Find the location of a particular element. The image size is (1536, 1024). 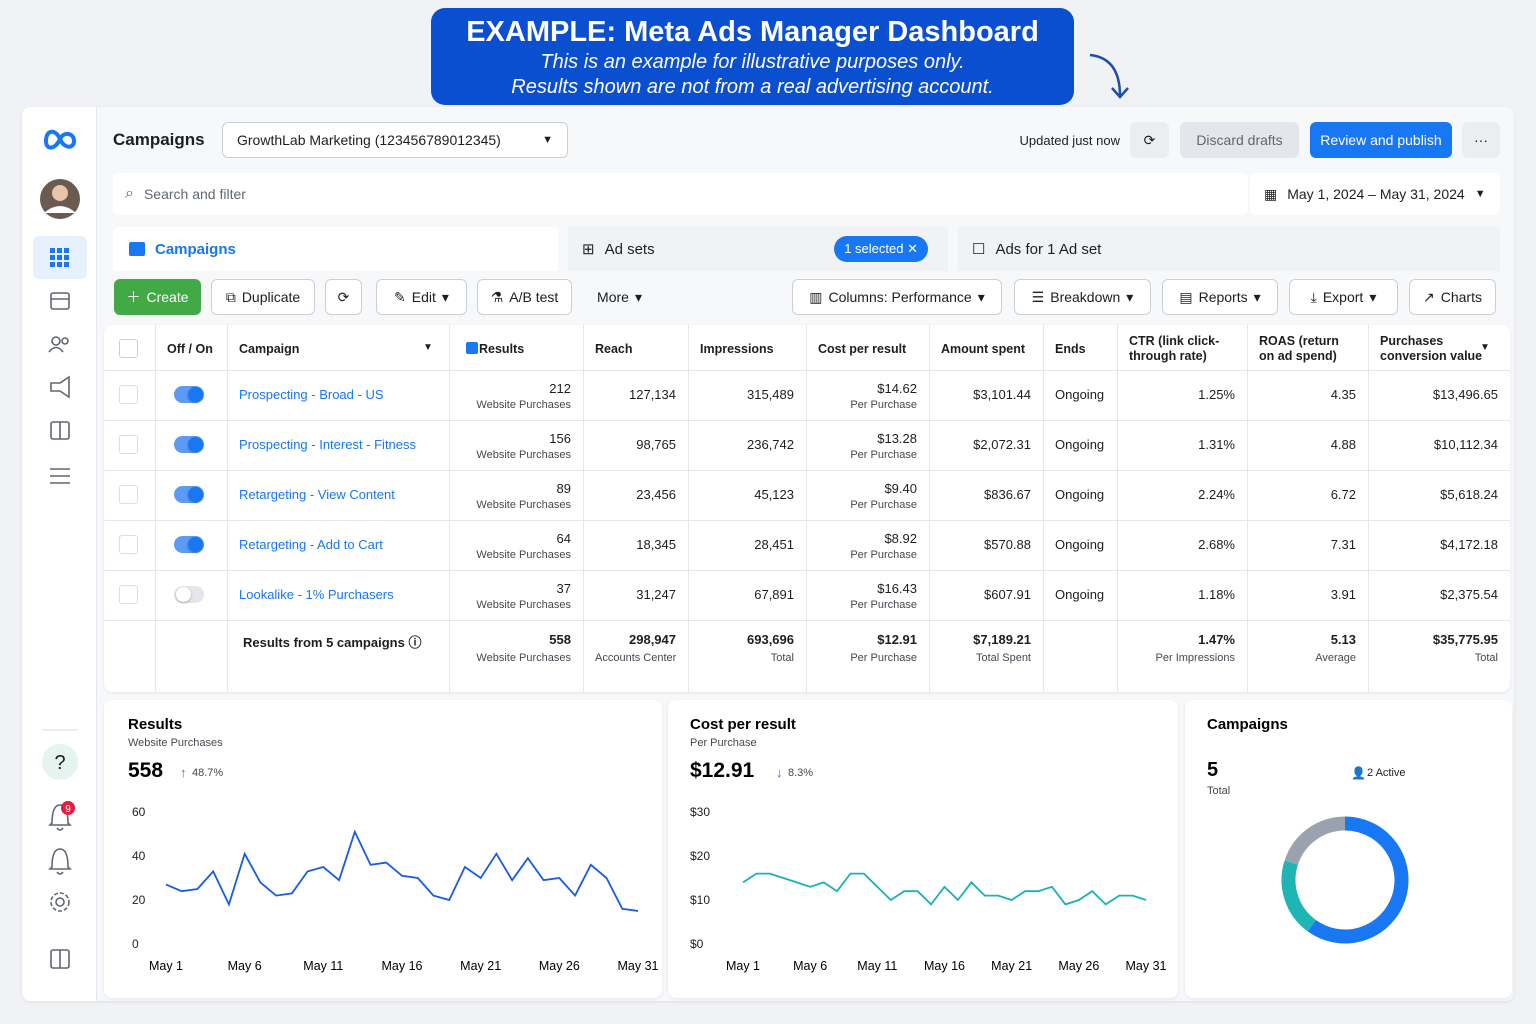

column-header: Campaign is located at coordinates (269, 348).